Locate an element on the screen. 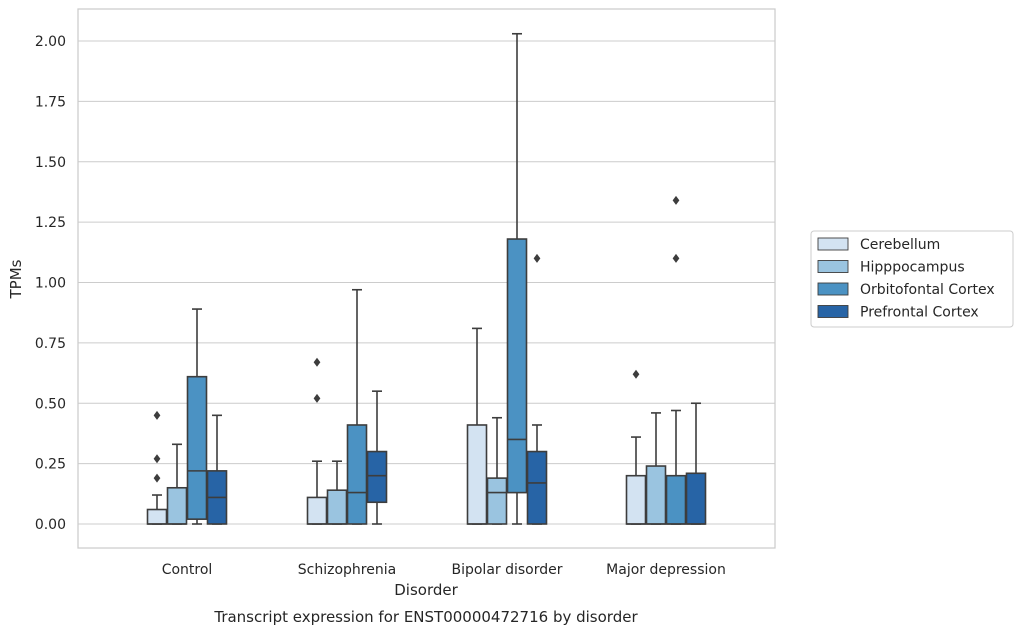  x-tick-label: Schizophrenia is located at coordinates (347, 570).